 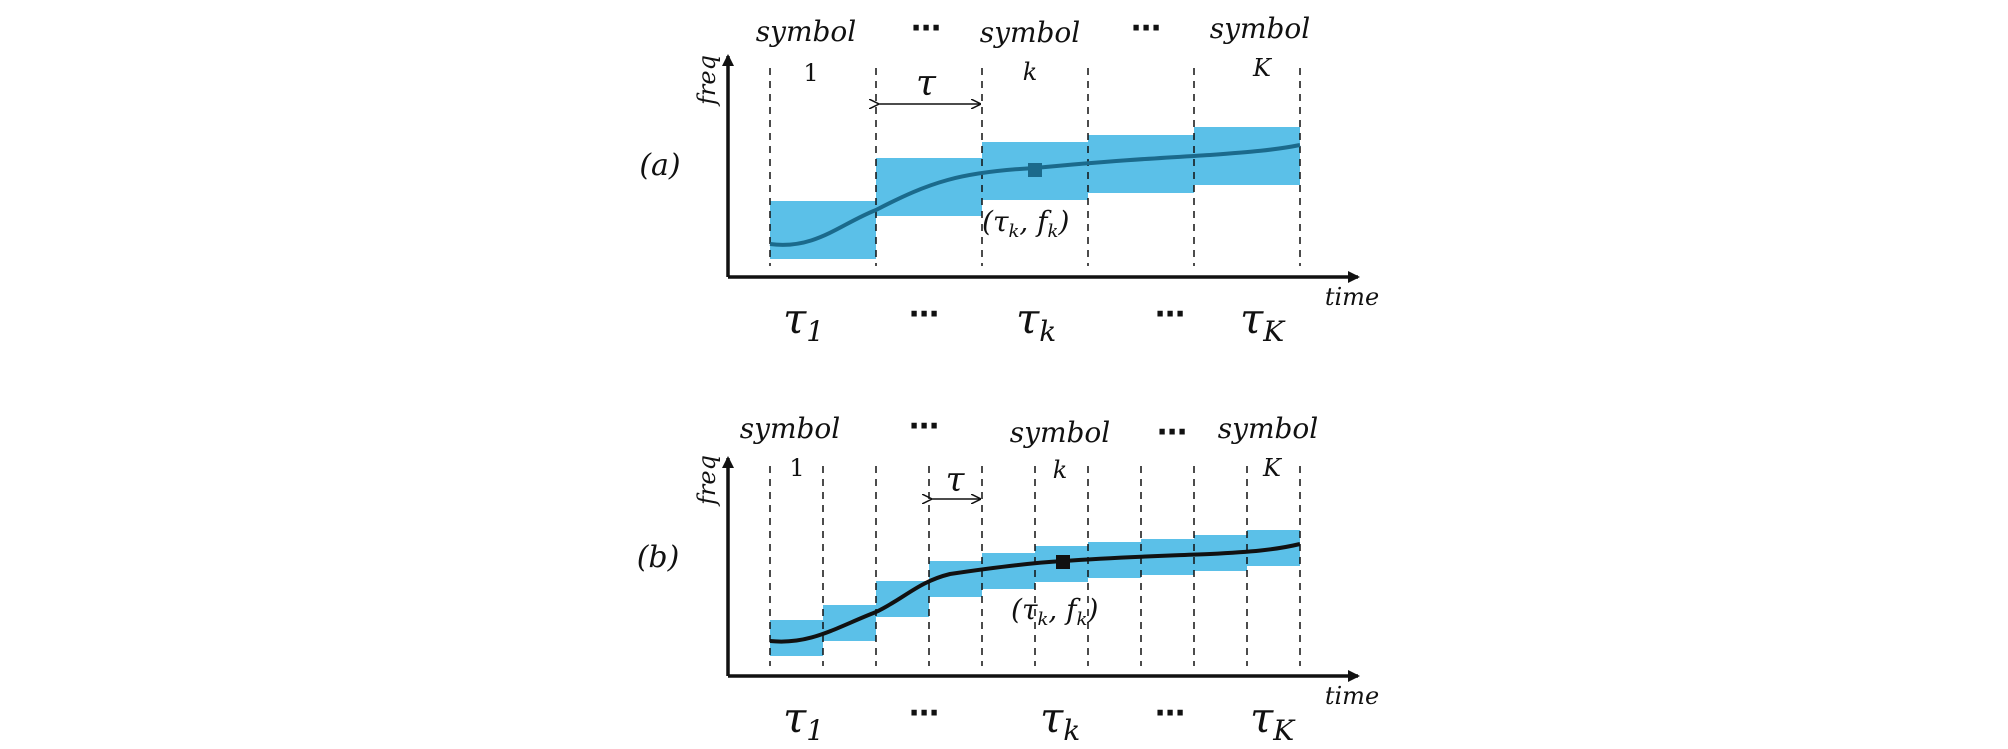 I want to click on frequency-curve, so click(x=1035, y=593).